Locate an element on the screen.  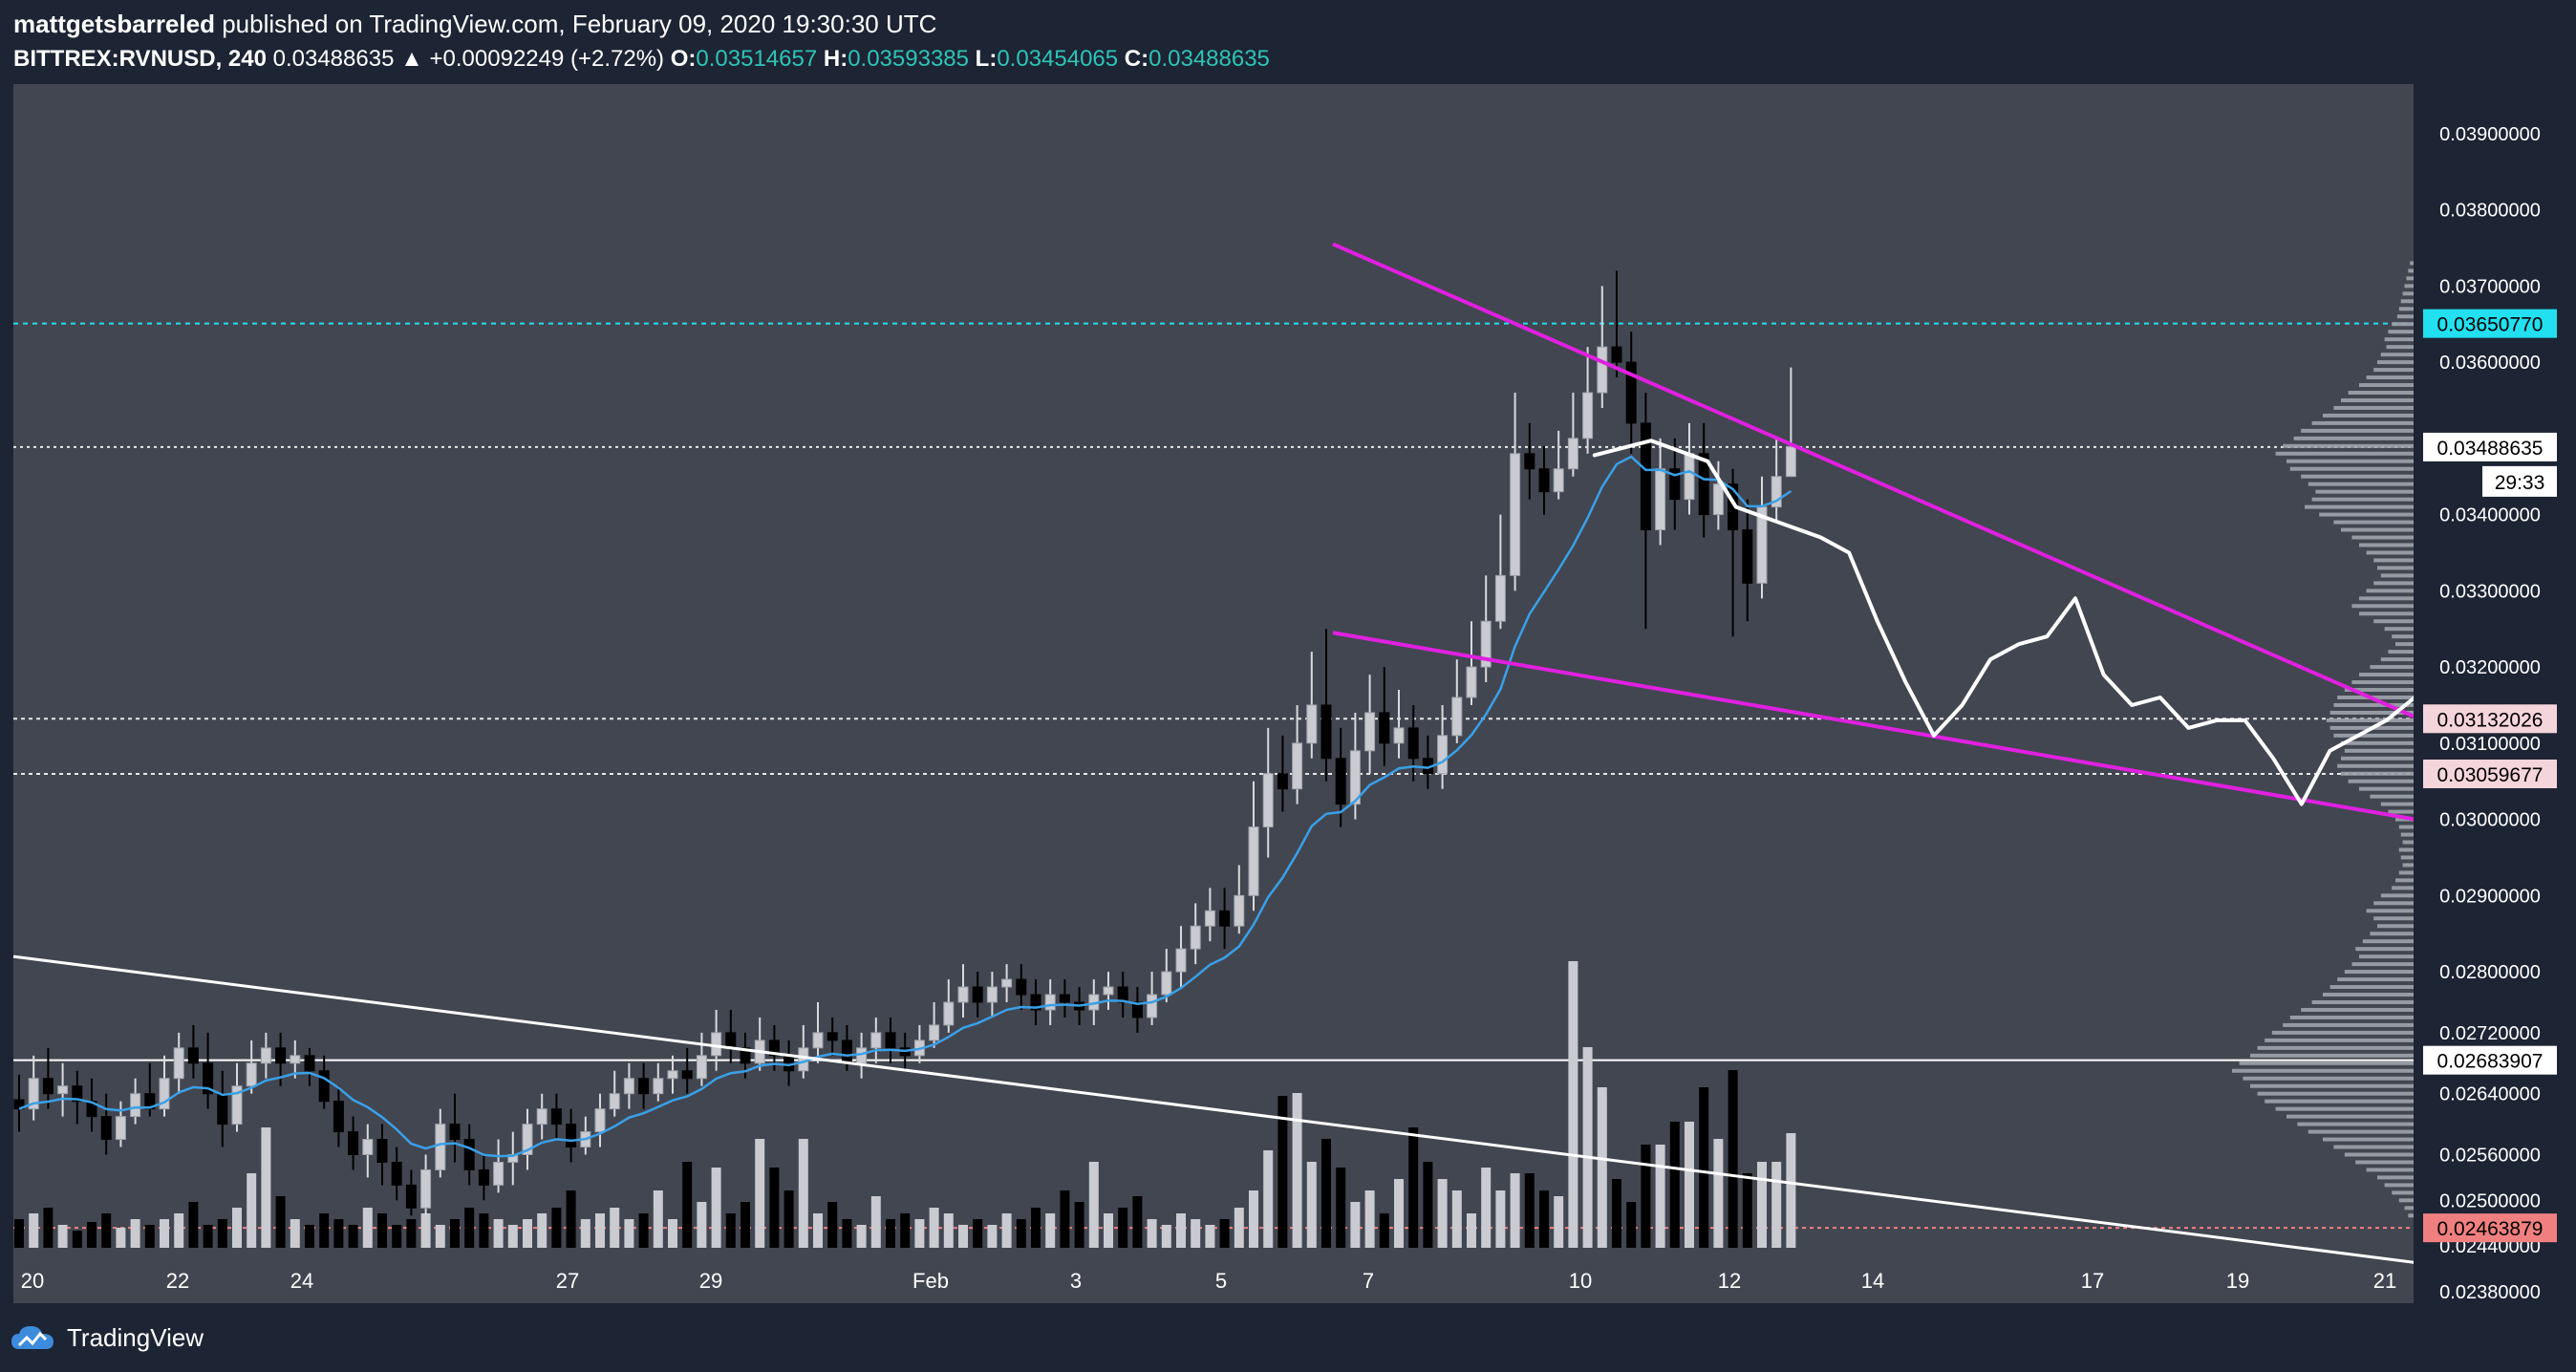
price-level-label: 0.02463879 is located at coordinates (2490, 1228).